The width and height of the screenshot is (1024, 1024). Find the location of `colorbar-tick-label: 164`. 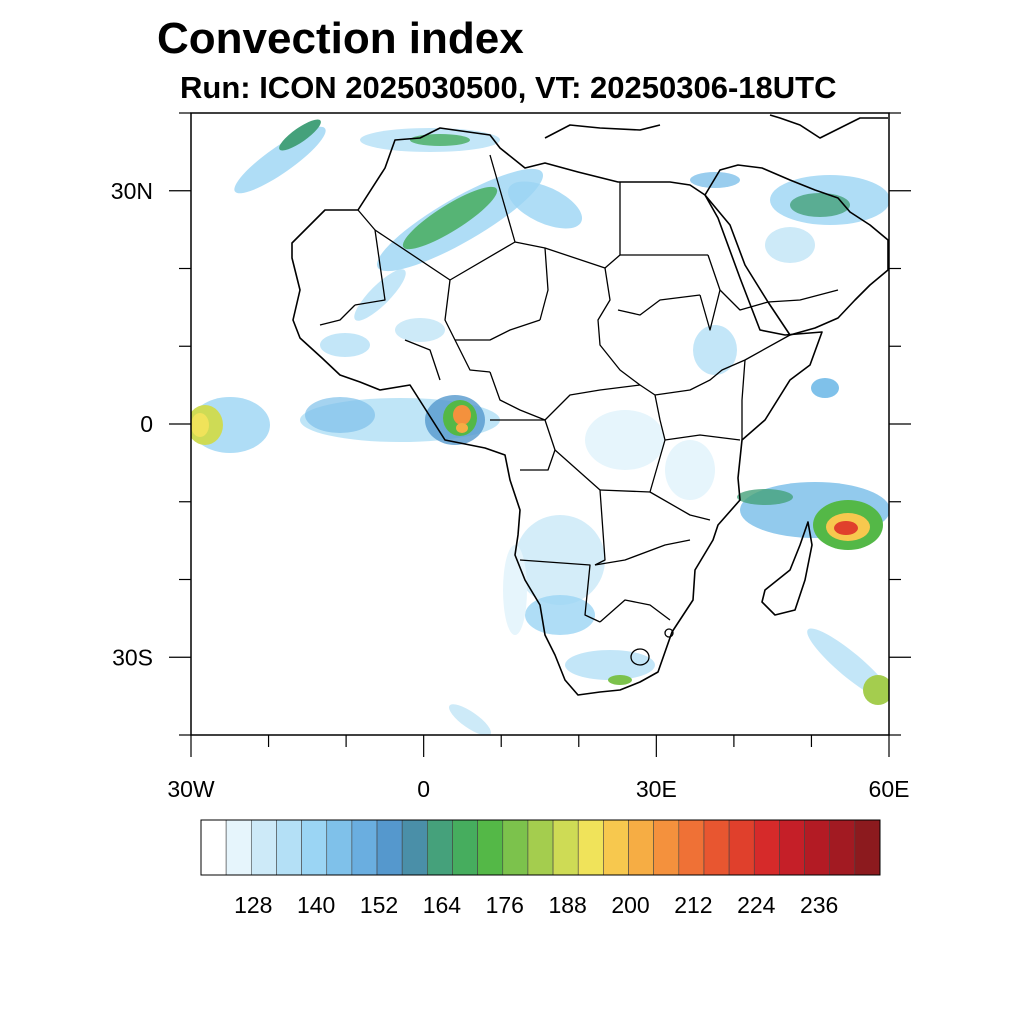

colorbar-tick-label: 164 is located at coordinates (442, 905).